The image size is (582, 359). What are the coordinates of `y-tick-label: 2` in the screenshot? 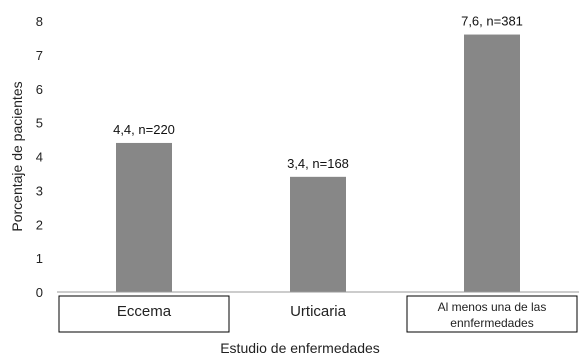 It's located at (39, 224).